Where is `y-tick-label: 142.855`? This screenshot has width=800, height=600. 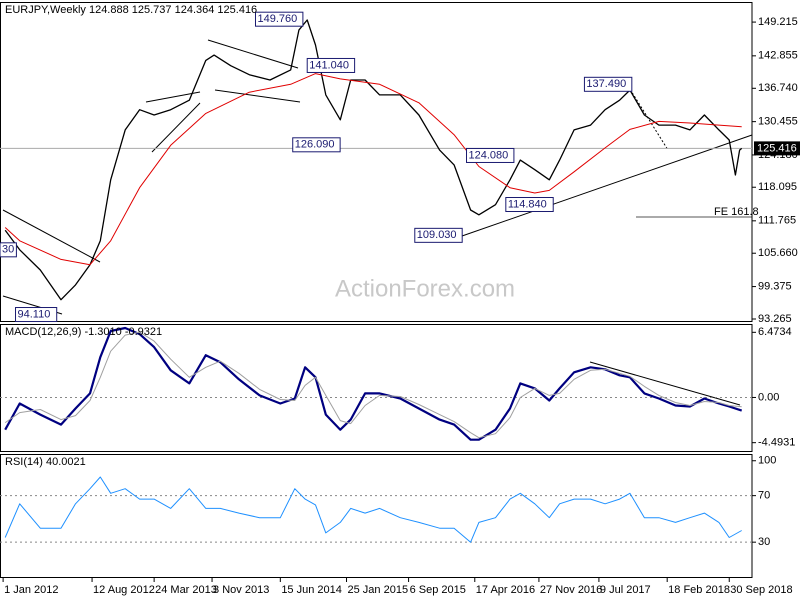 y-tick-label: 142.855 is located at coordinates (778, 56).